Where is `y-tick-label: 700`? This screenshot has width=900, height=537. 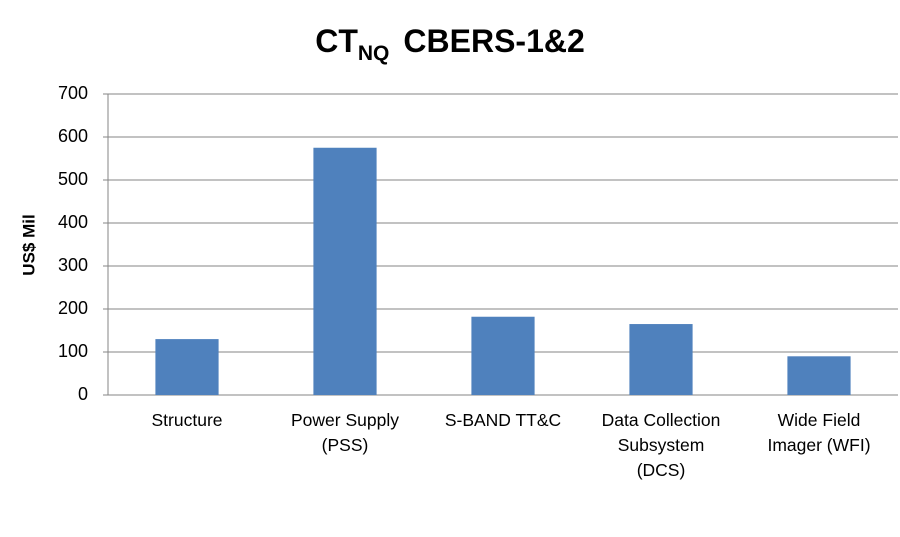
y-tick-label: 700 is located at coordinates (73, 93).